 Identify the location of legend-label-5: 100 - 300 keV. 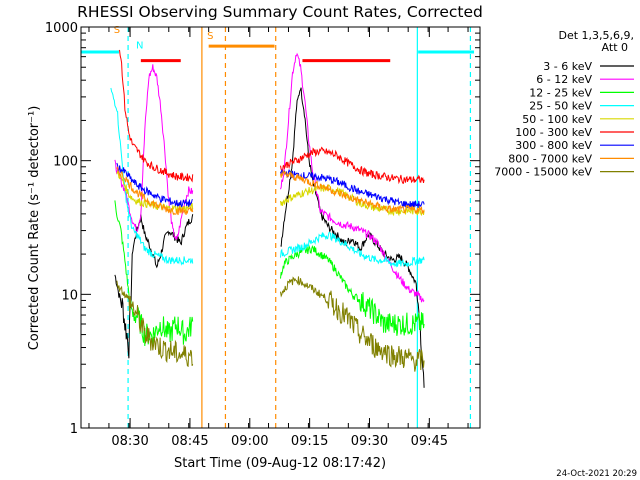
(553, 132).